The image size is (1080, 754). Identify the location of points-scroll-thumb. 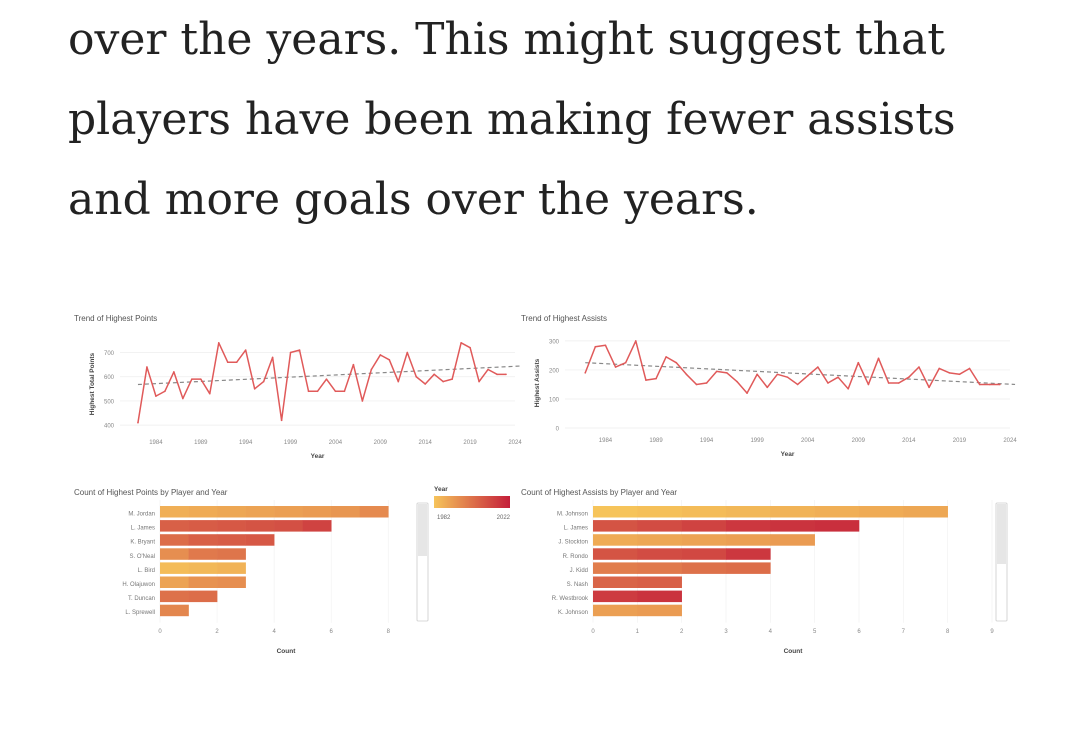
(422, 530).